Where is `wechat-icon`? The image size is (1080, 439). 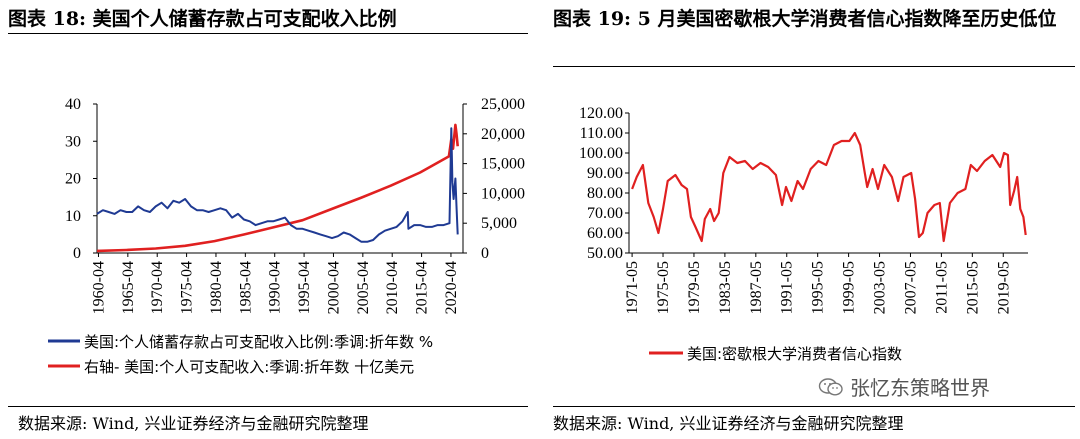
wechat-icon is located at coordinates (830, 386).